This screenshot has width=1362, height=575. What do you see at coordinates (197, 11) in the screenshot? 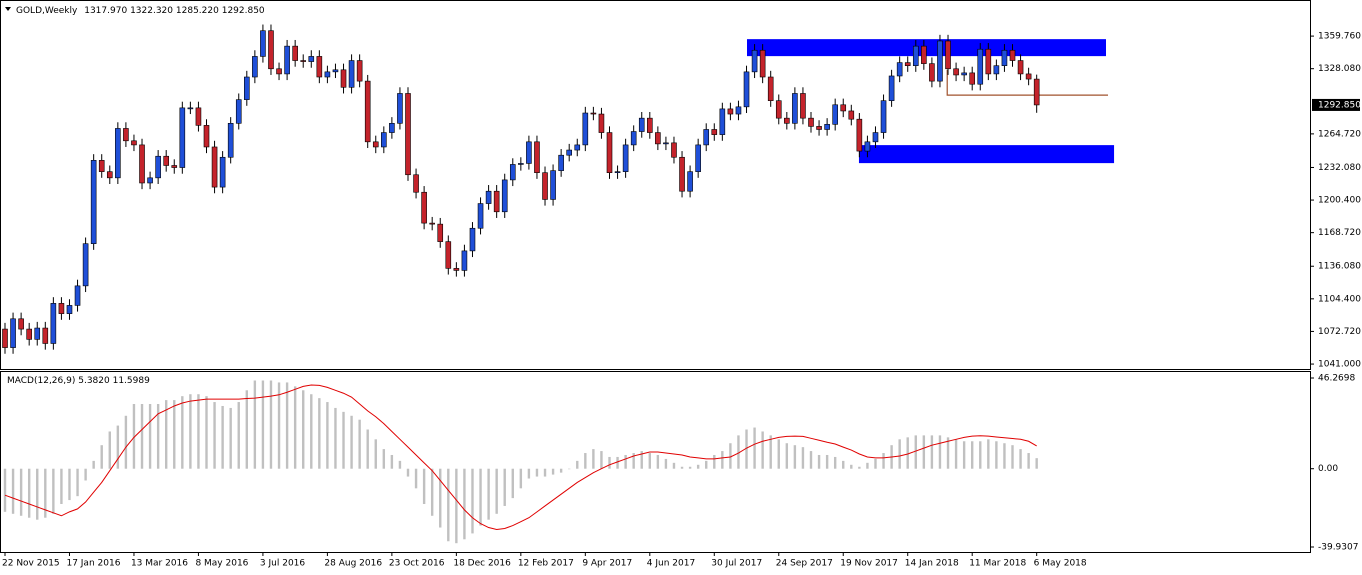
I see `low-label: 1285.220` at bounding box center [197, 11].